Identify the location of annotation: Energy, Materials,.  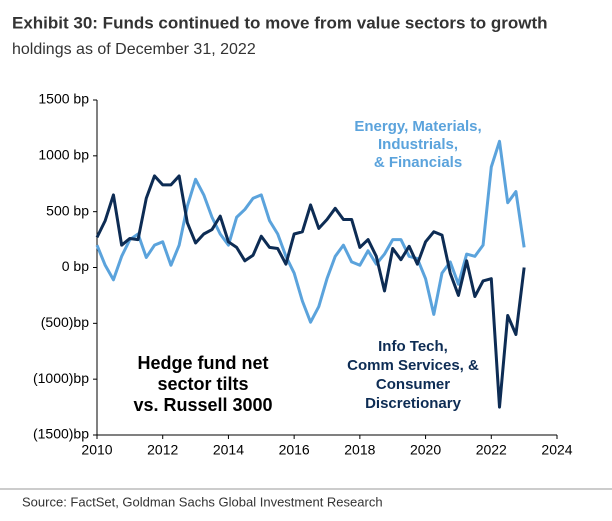
(417, 126).